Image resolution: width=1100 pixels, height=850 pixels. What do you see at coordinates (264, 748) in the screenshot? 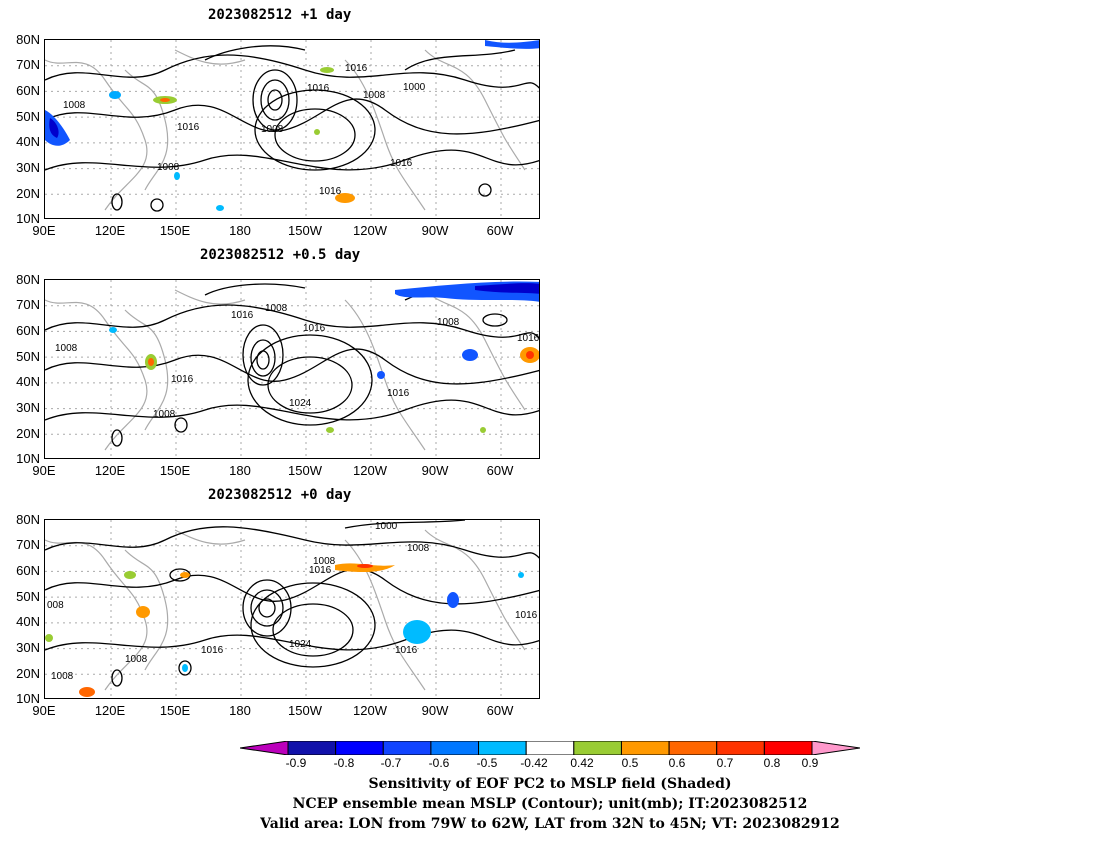
I see `colorbar-left-triangle` at bounding box center [264, 748].